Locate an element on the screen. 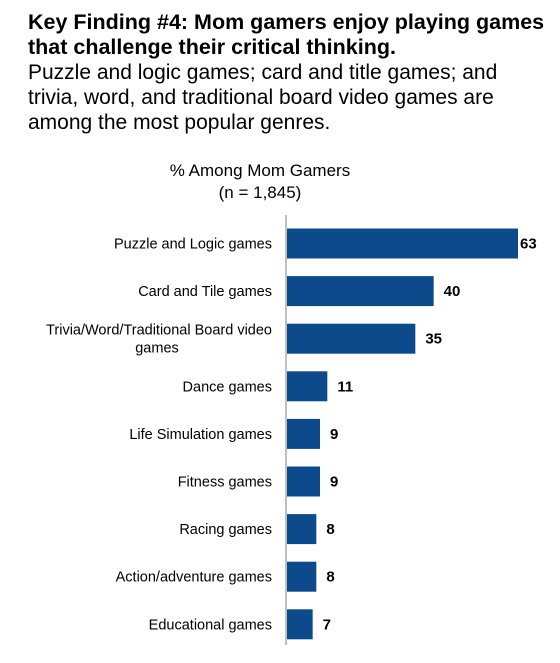  data-label-7: 8 is located at coordinates (330, 577).